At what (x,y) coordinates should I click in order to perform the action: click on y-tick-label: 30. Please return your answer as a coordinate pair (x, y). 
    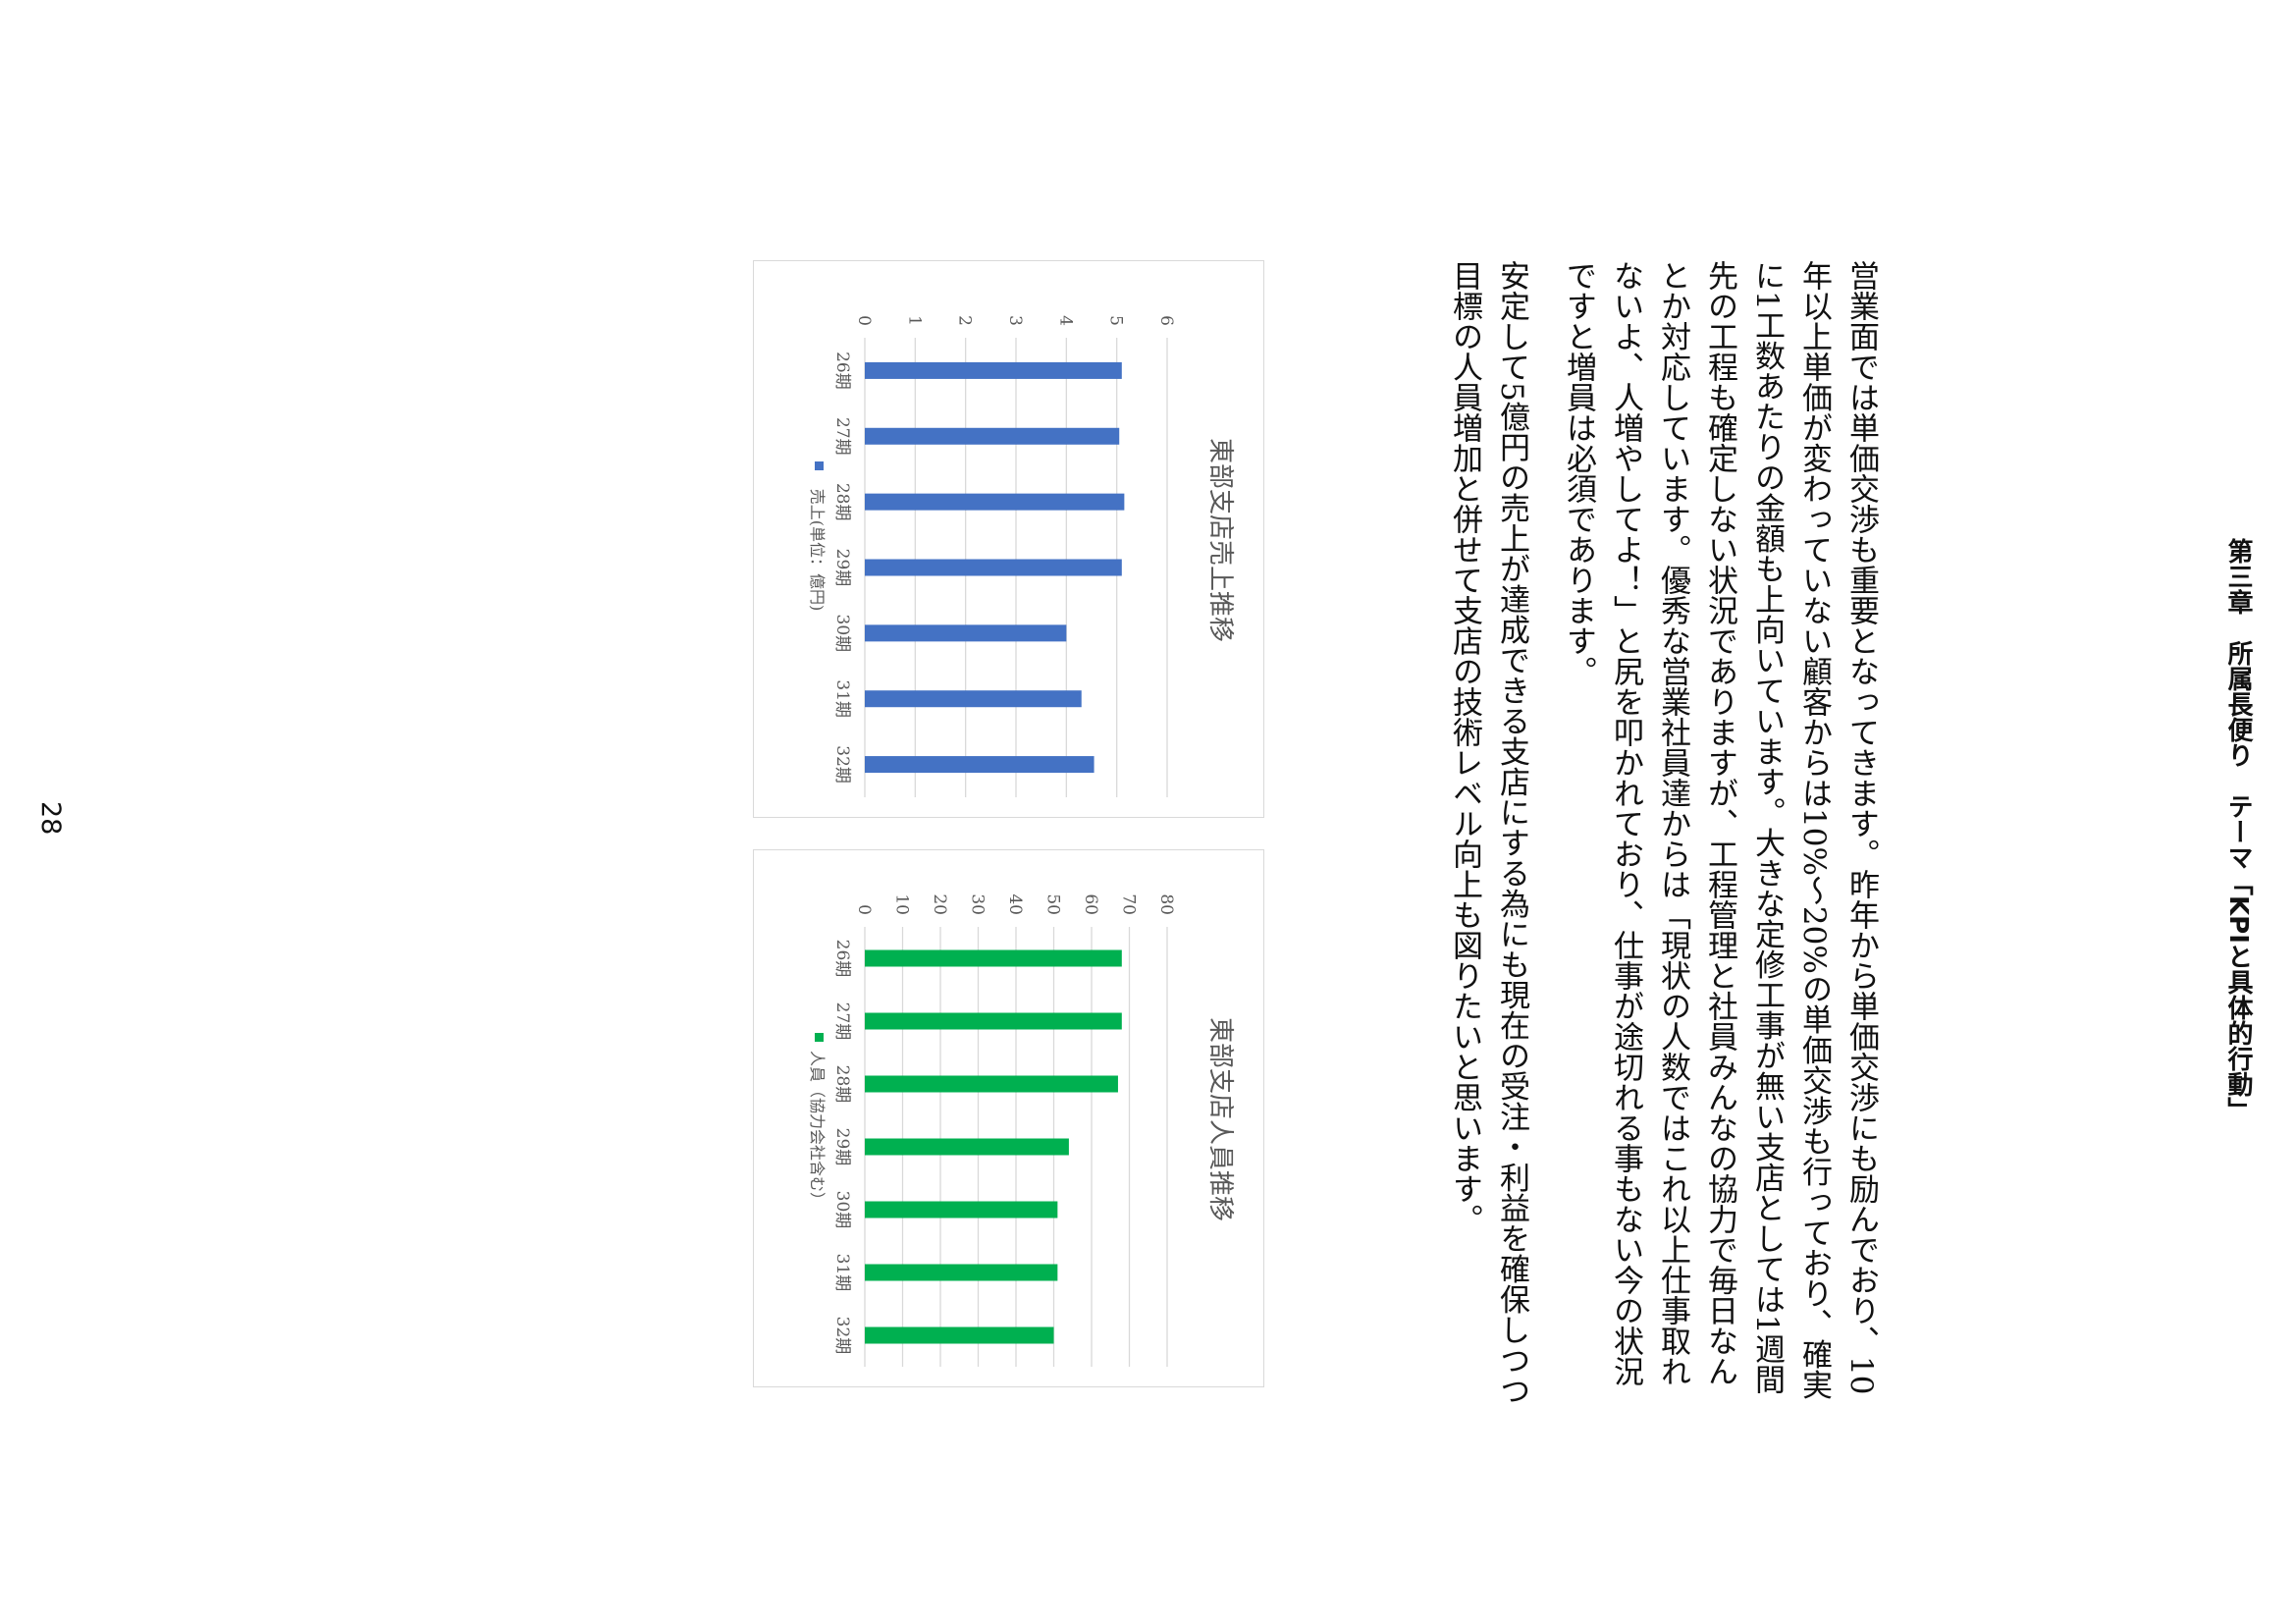
    Looking at the image, I should click on (978, 904).